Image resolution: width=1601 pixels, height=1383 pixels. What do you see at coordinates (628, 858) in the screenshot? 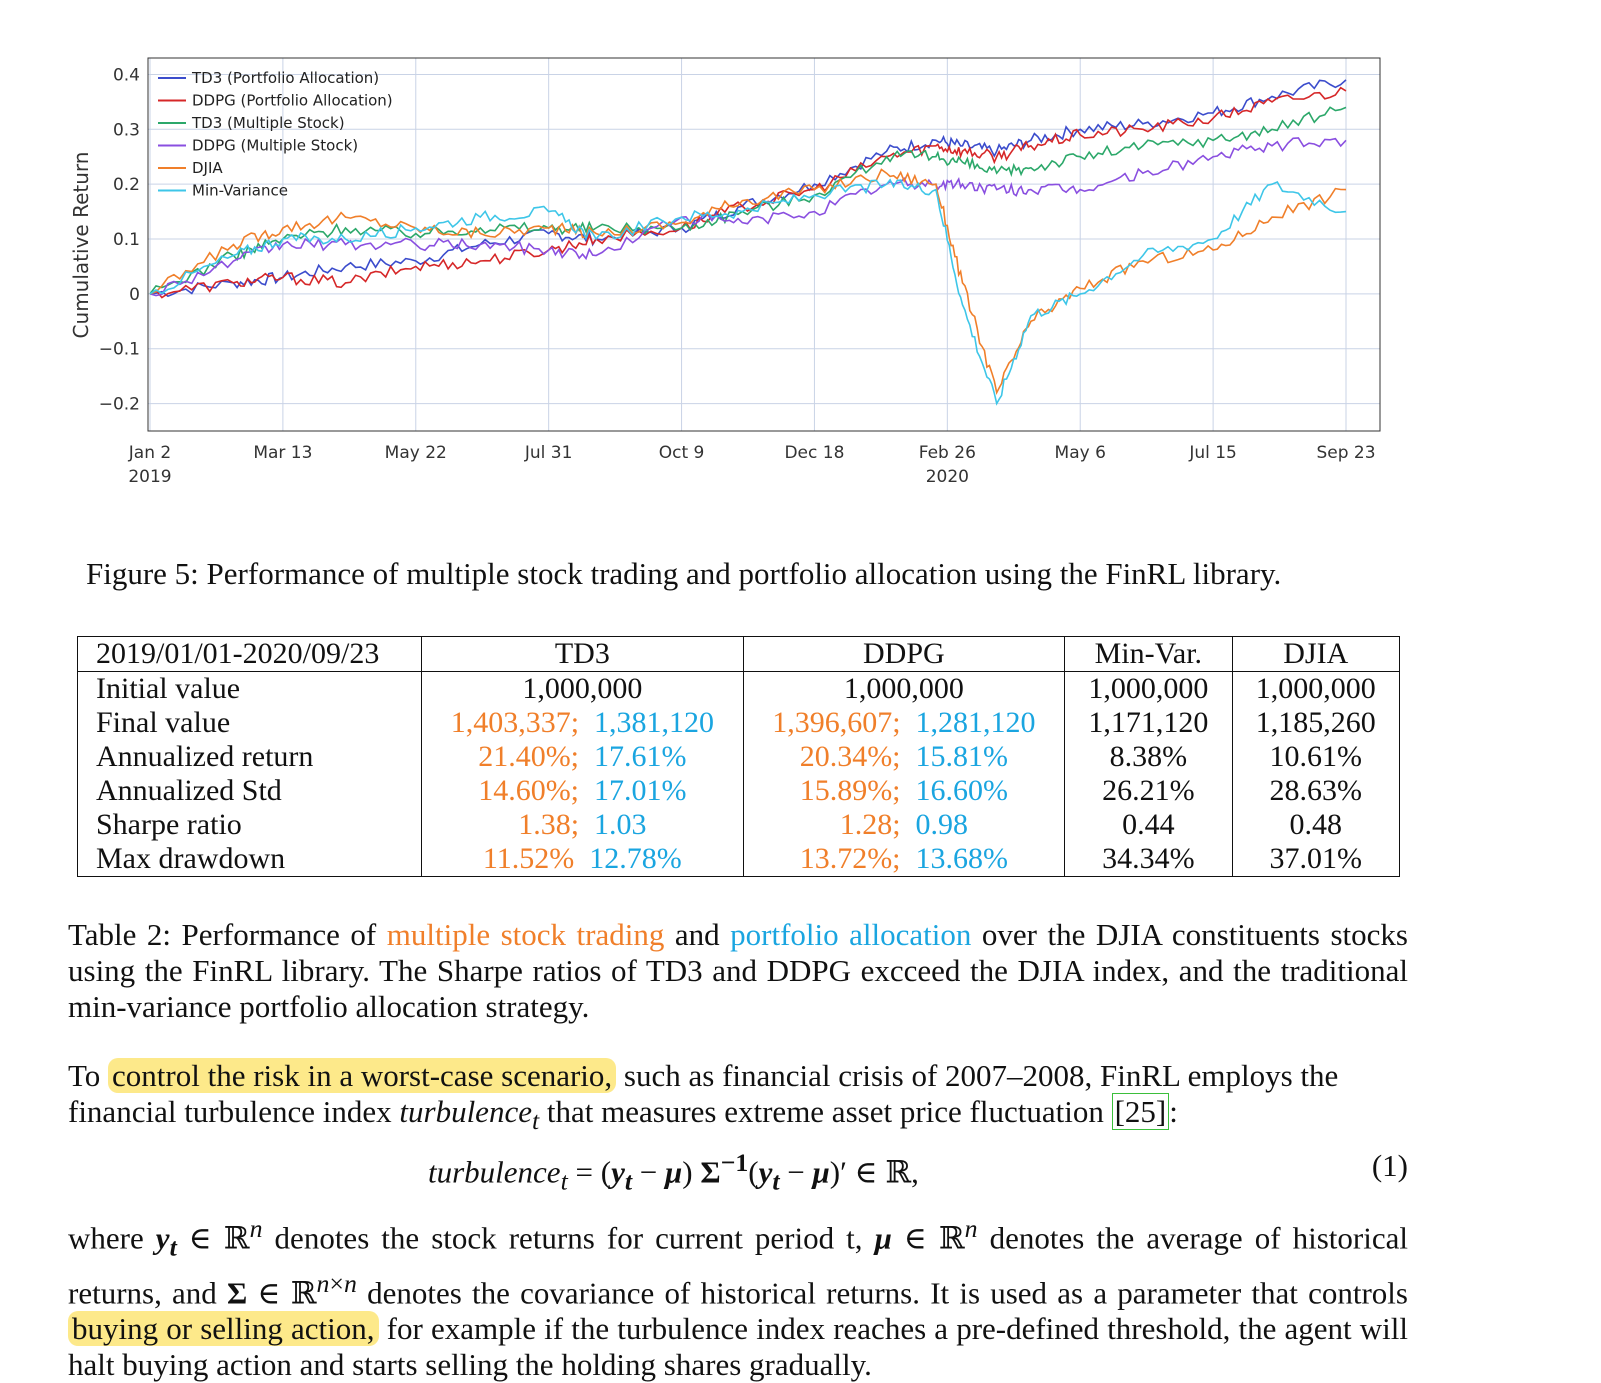
I see `portfolio-value: 12.78%` at bounding box center [628, 858].